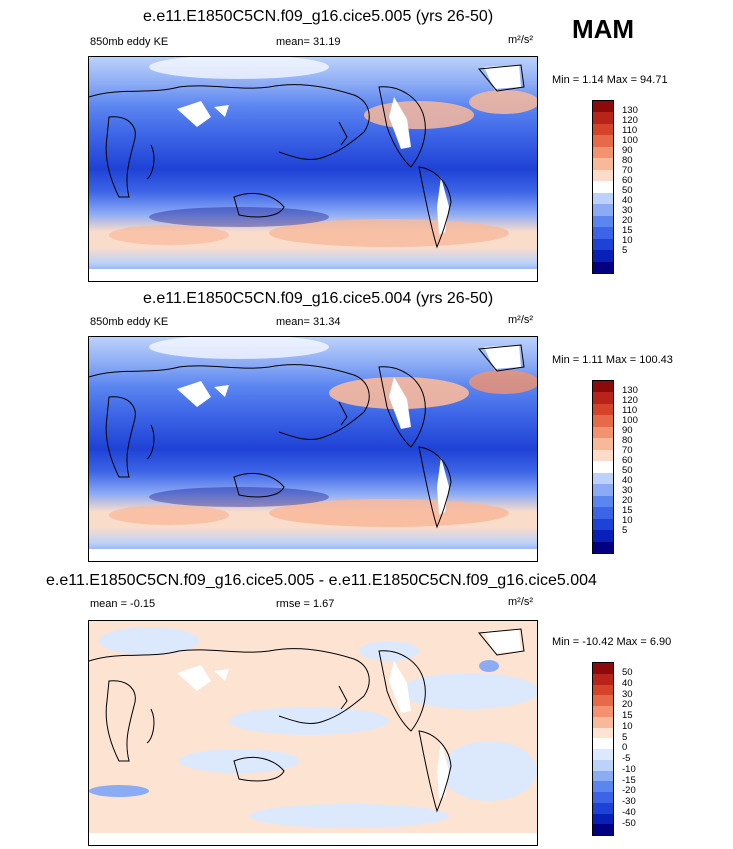 The width and height of the screenshot is (733, 849). What do you see at coordinates (503, 102) in the screenshot?
I see `panel1-natl-max` at bounding box center [503, 102].